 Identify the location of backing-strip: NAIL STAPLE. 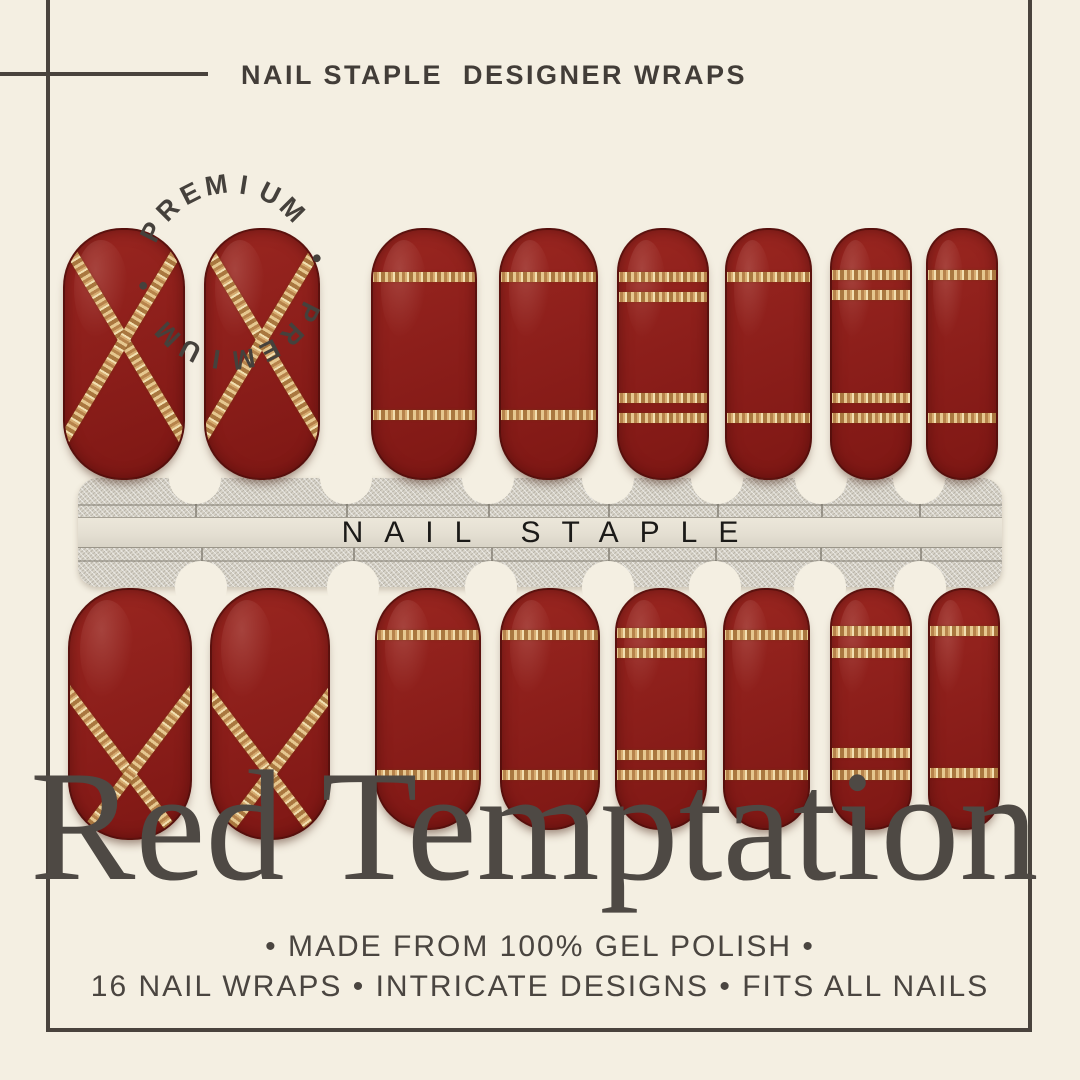
(540, 532).